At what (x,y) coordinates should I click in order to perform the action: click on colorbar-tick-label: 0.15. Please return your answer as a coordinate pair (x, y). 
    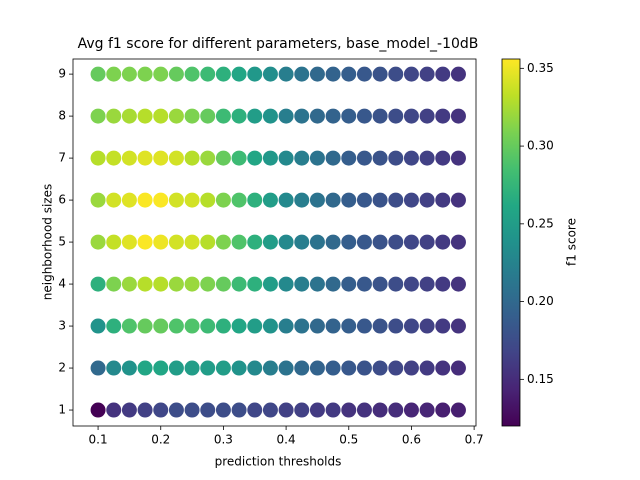
    Looking at the image, I should click on (540, 379).